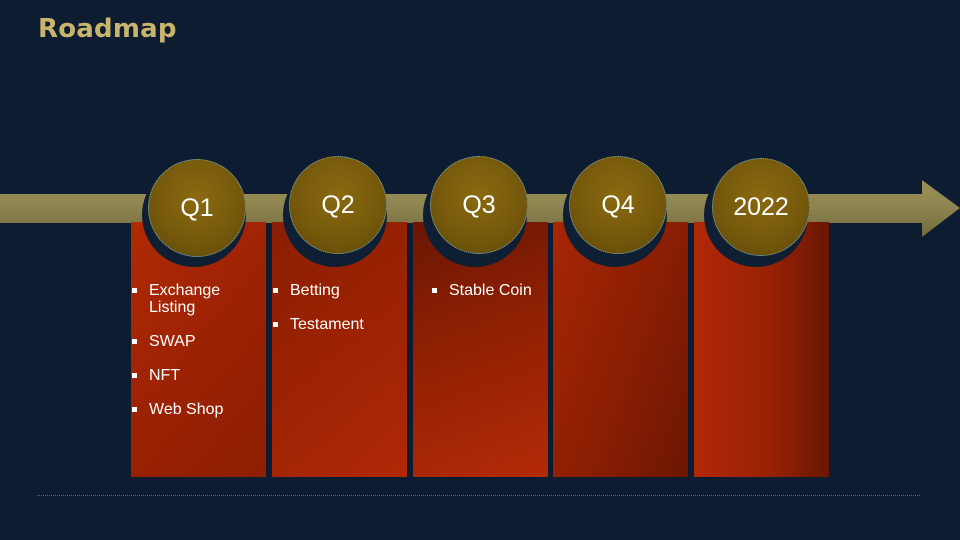 This screenshot has width=960, height=540. What do you see at coordinates (334, 290) in the screenshot?
I see `list-item: Betting` at bounding box center [334, 290].